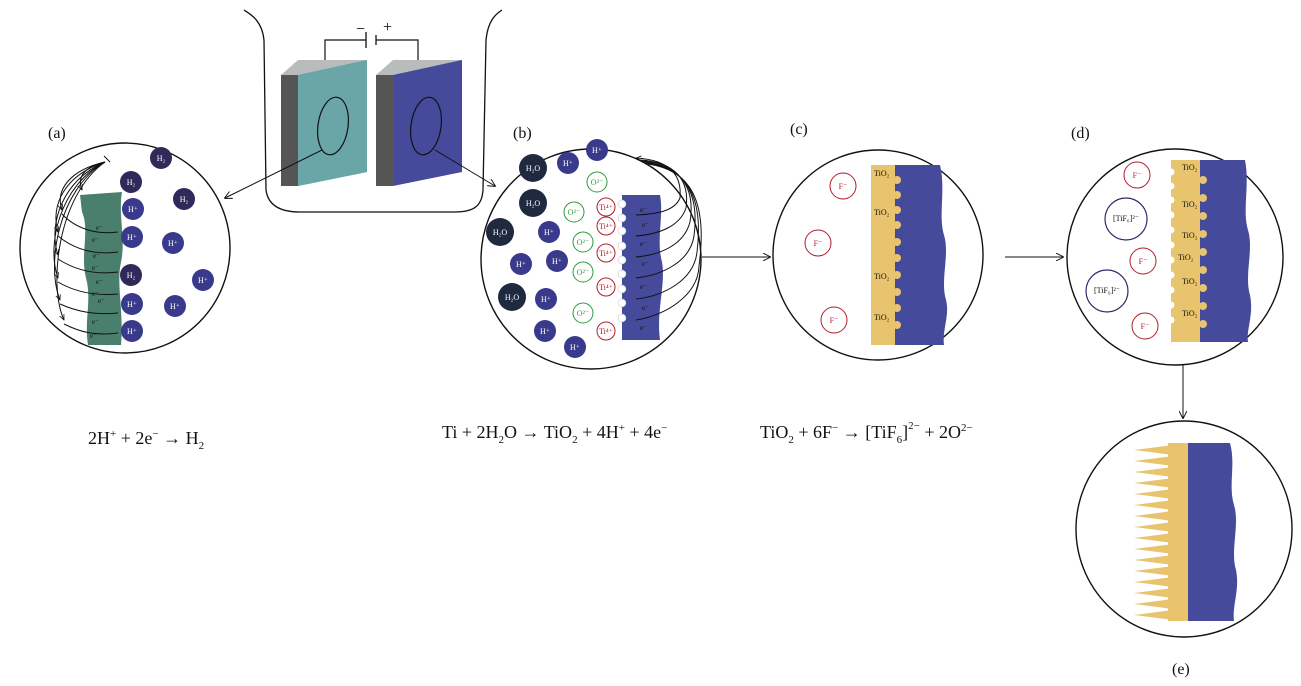  Describe the element at coordinates (522, 133) in the screenshot. I see `panel-b-label: (b)` at that location.